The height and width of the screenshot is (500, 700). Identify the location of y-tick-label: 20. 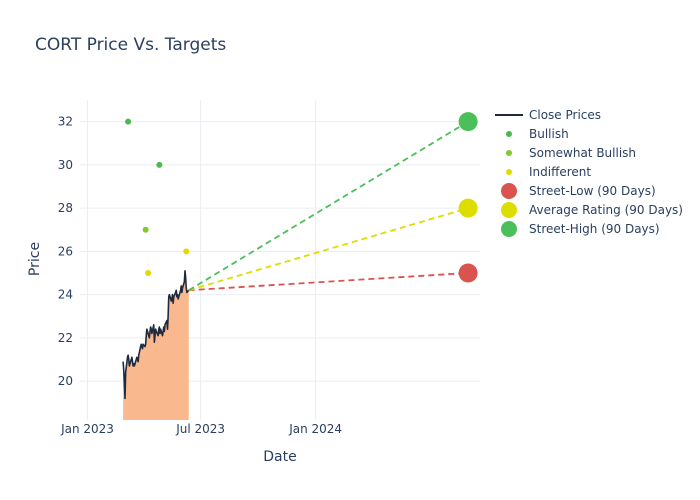
(65, 381).